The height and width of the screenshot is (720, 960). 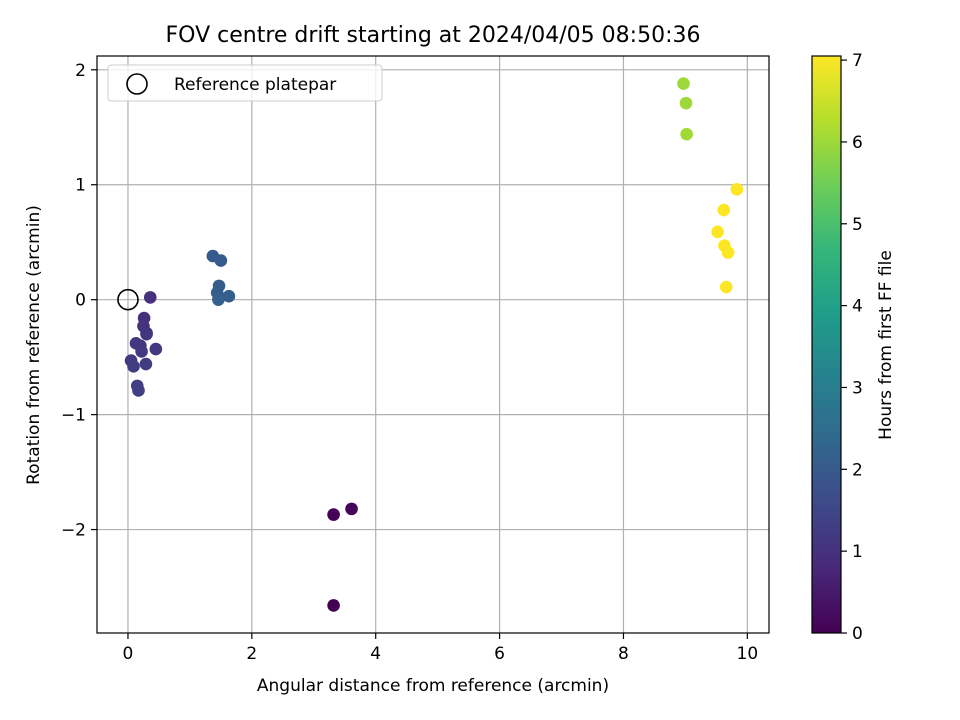 What do you see at coordinates (251, 654) in the screenshot?
I see `x-tick-label: 2` at bounding box center [251, 654].